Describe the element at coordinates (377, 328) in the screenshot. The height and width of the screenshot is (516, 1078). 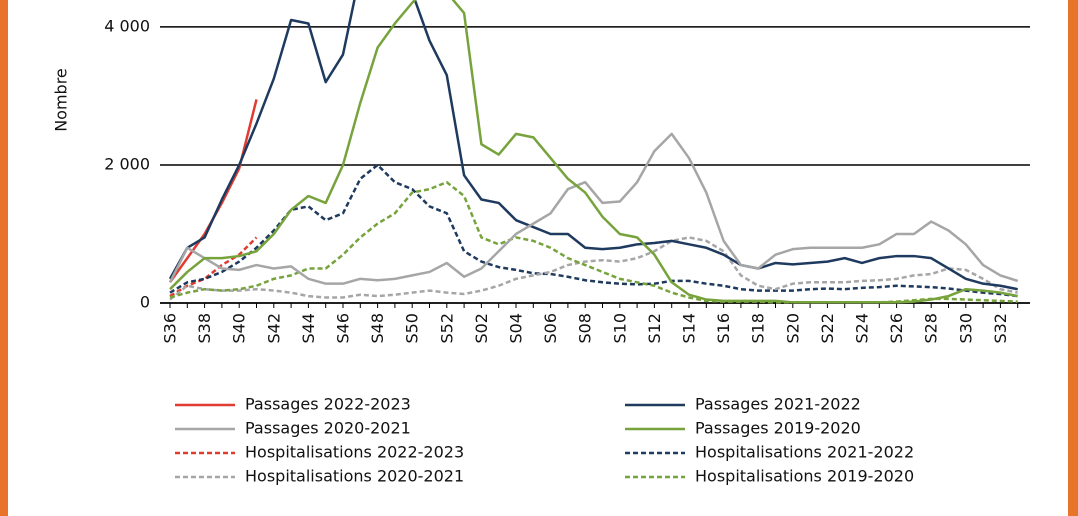
I see `x-tick-label: S48` at that location.